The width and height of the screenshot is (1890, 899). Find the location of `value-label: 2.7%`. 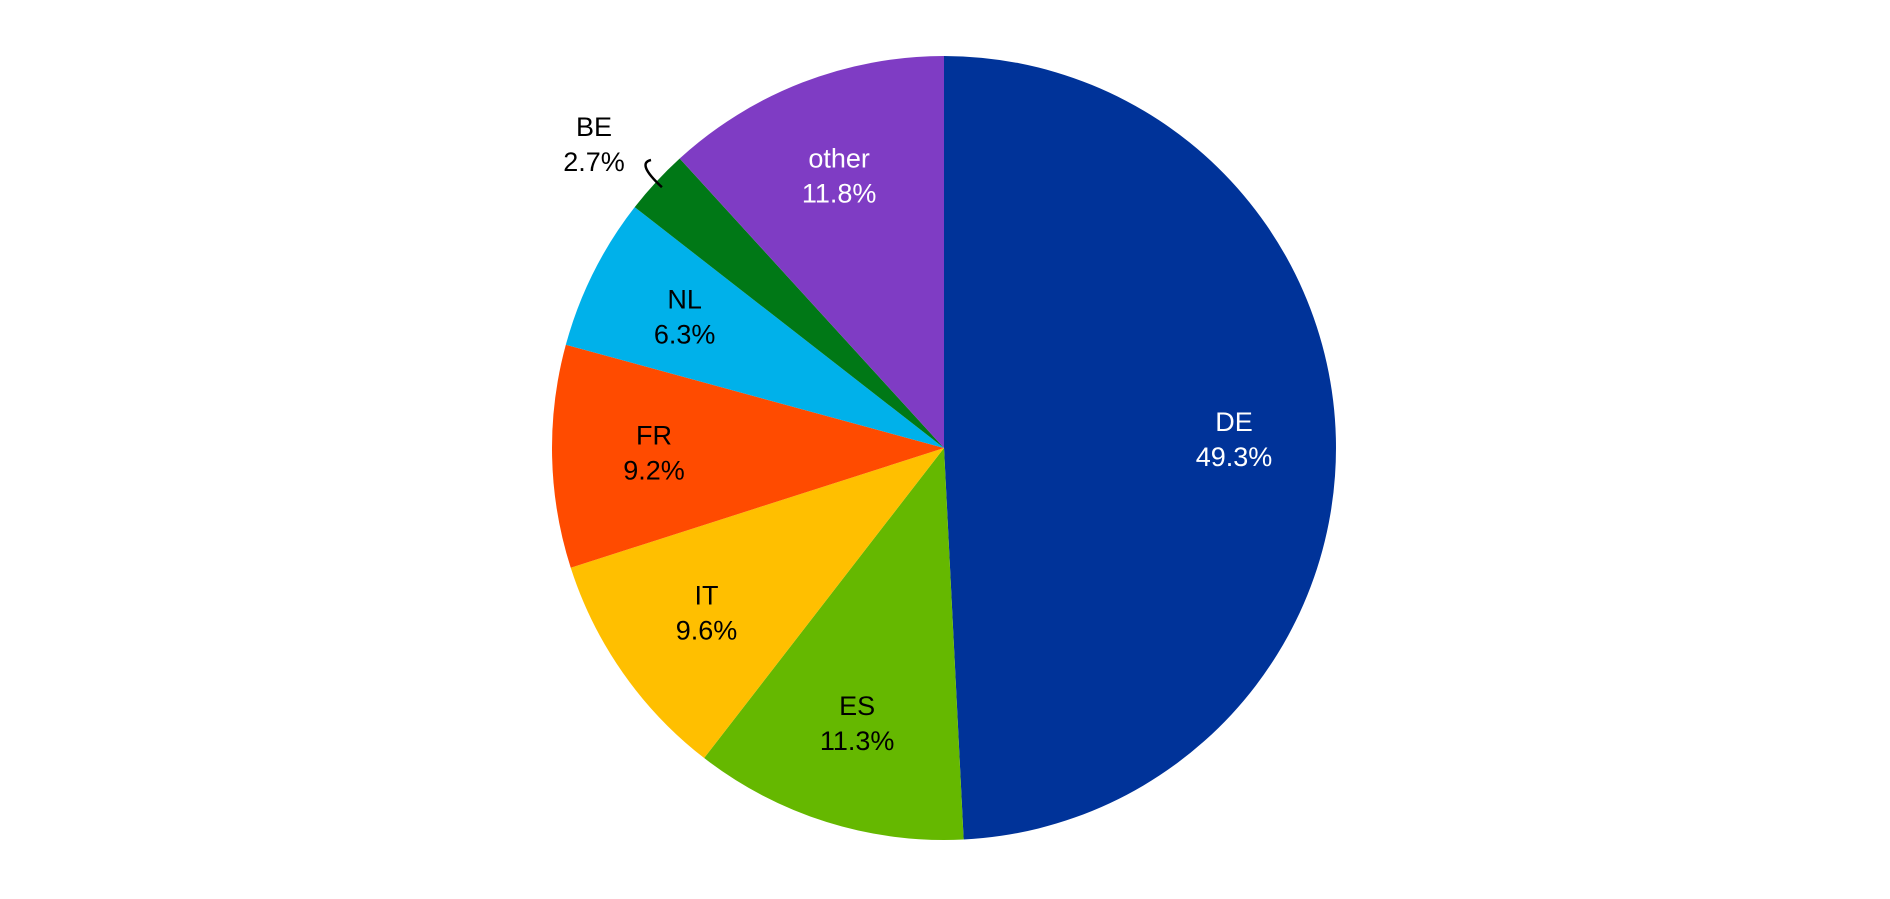

value-label: 2.7% is located at coordinates (594, 162).